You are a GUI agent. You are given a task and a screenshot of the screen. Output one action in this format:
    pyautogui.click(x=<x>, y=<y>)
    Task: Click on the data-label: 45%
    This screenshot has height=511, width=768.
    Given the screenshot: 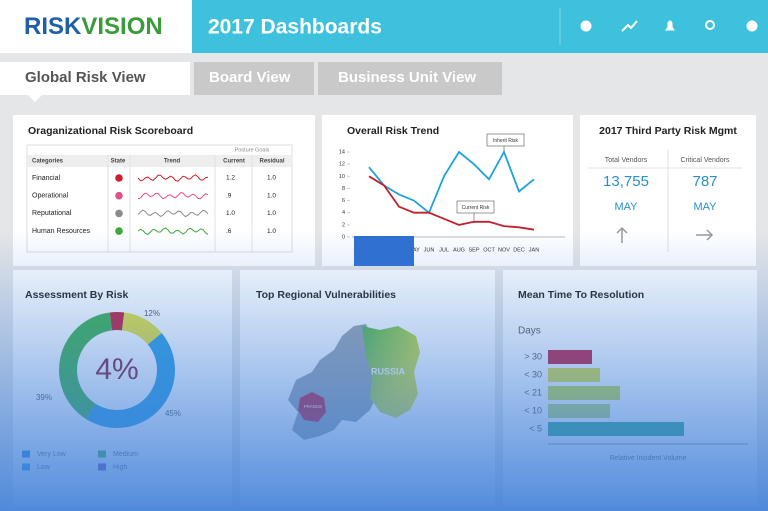 What is the action you would take?
    pyautogui.click(x=173, y=413)
    